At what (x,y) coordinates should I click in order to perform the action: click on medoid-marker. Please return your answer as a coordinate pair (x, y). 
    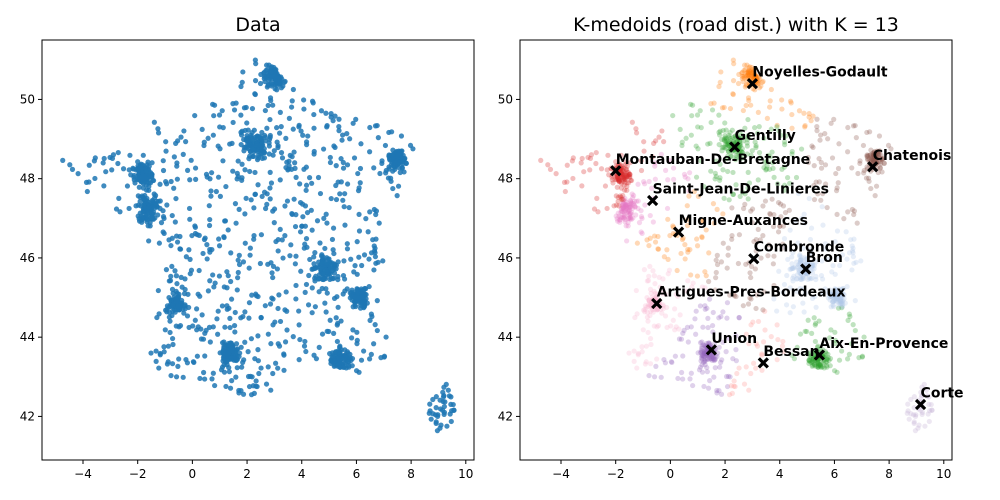
    Looking at the image, I should click on (819, 355).